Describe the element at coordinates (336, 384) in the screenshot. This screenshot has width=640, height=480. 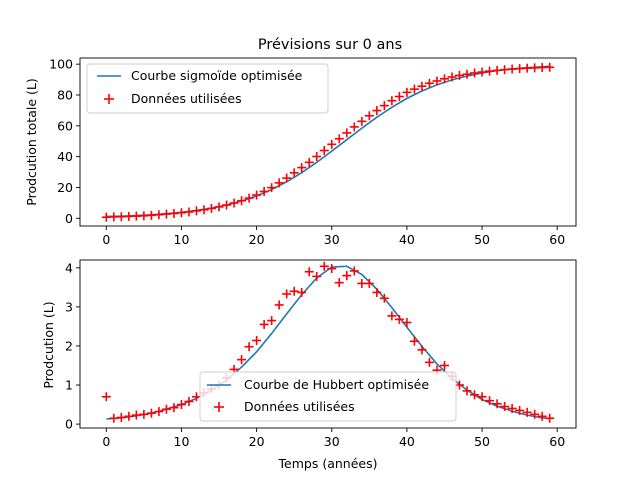
I see `legend-entry-curve: Courbe de Hubbert optimisée` at that location.